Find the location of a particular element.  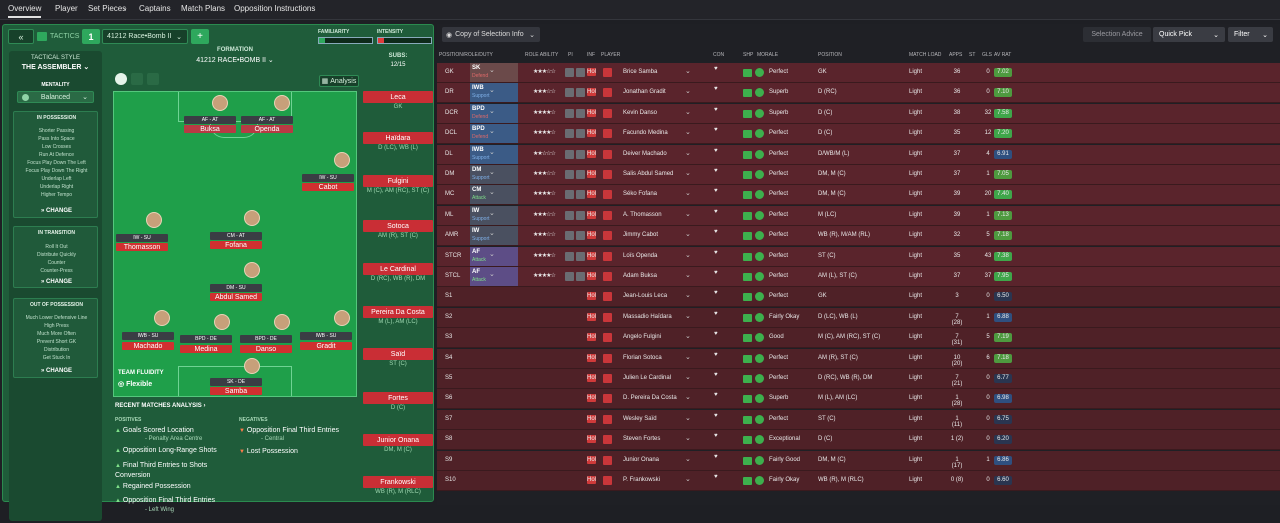

player-name: Medina is located at coordinates (206, 349).